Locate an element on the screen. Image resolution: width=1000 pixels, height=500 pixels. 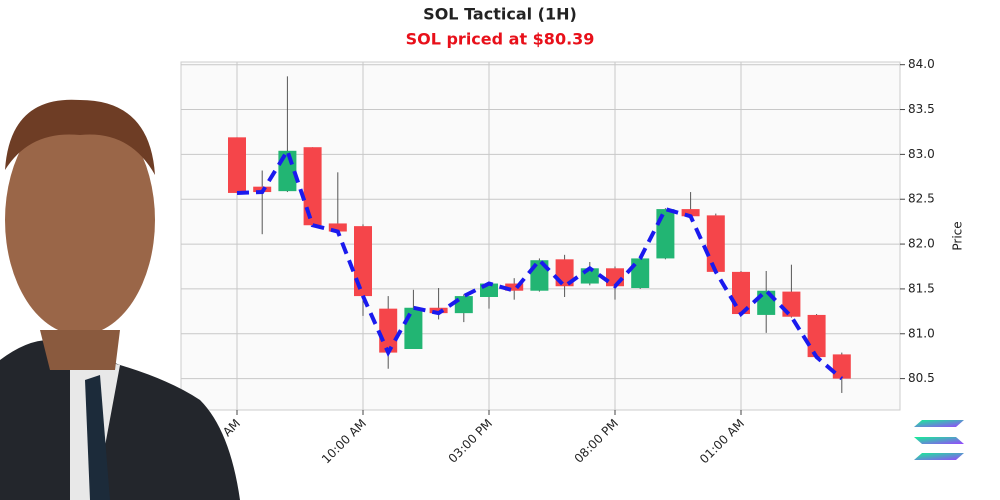
x-tick-label: 10:00 AM is located at coordinates (344, 441).